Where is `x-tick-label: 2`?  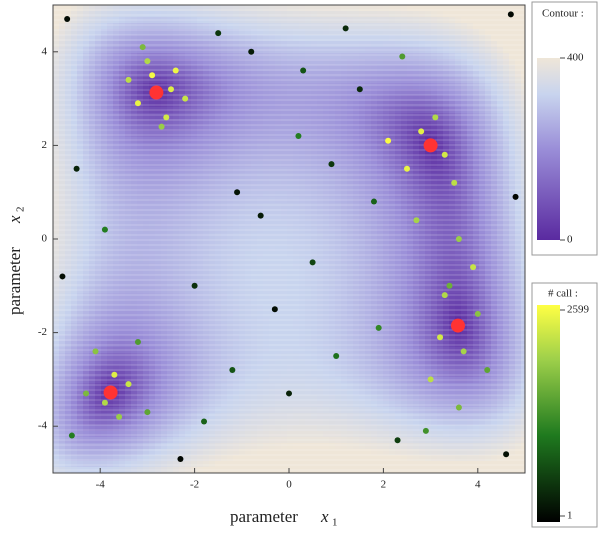 x-tick-label: 2 is located at coordinates (384, 485).